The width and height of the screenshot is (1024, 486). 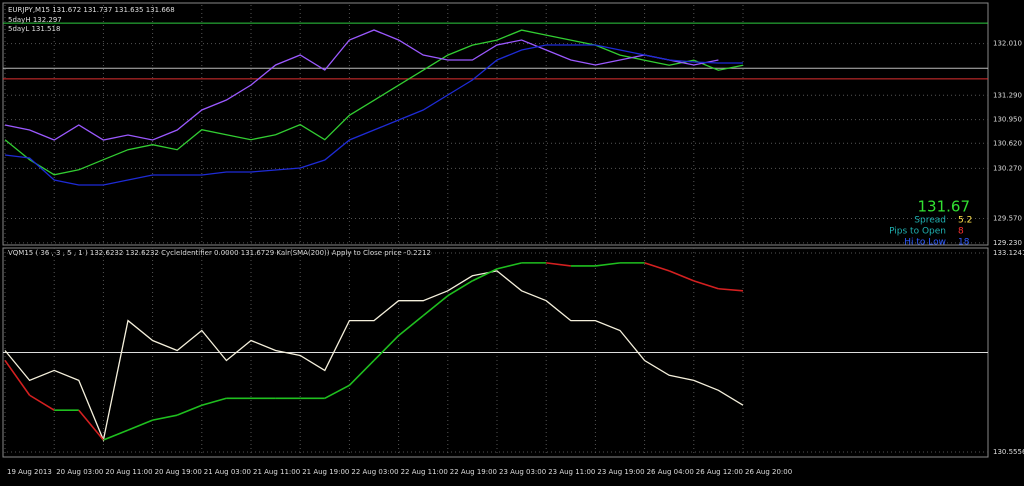 What do you see at coordinates (1007, 44) in the screenshot?
I see `y-tick-label: 132.010` at bounding box center [1007, 44].